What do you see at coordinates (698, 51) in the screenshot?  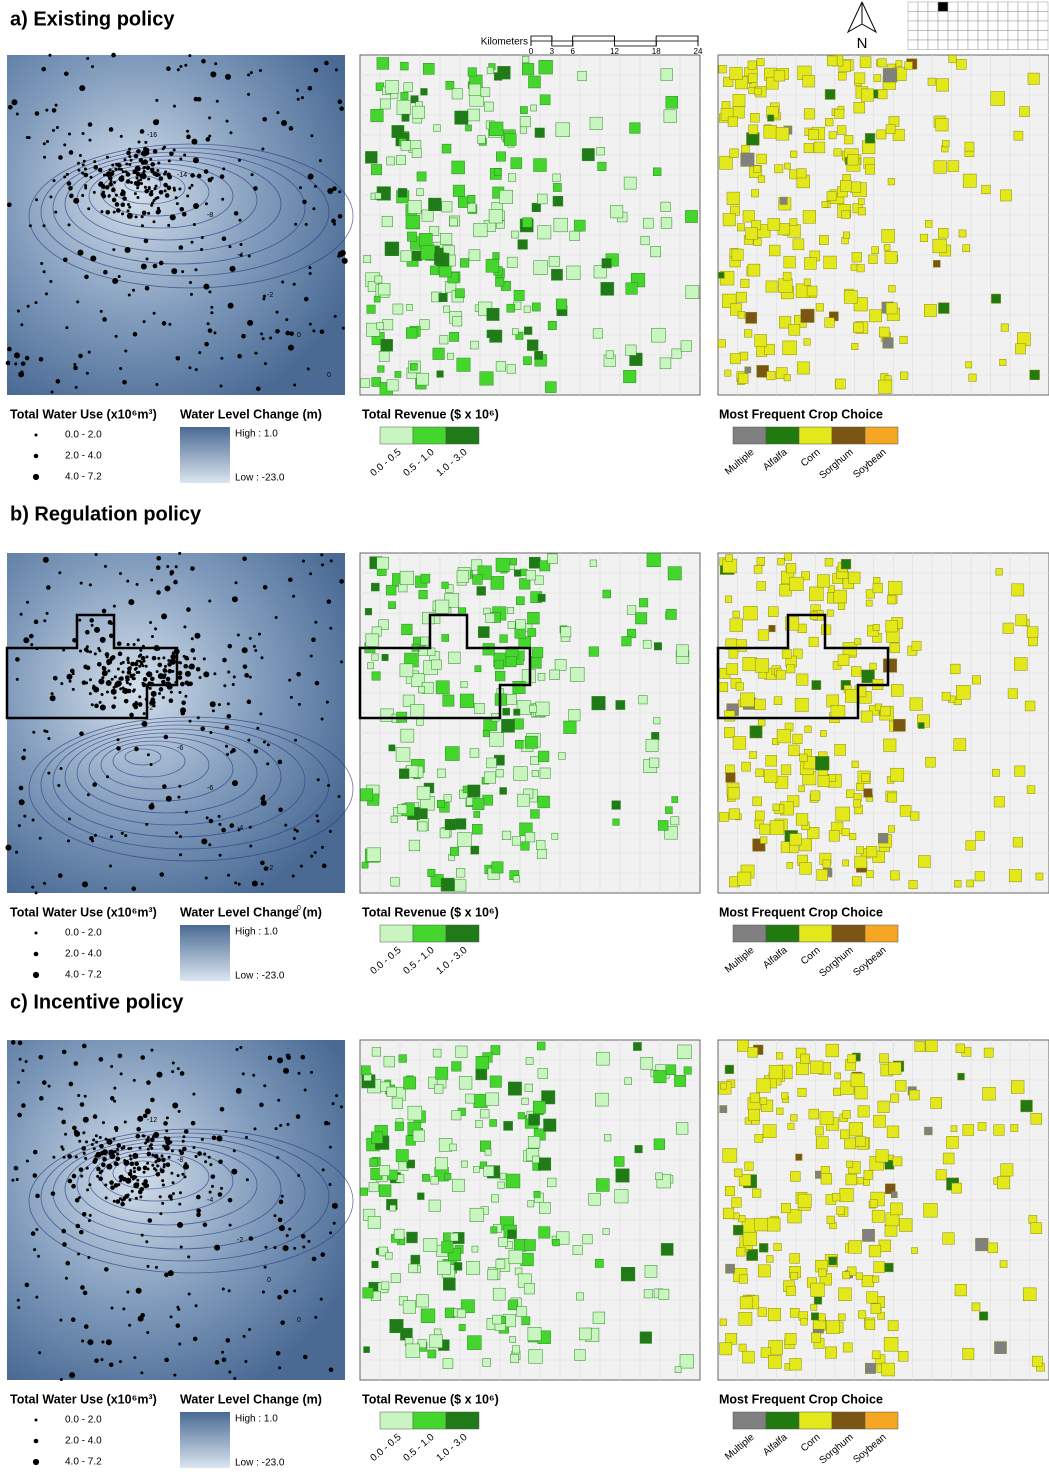 I see `scale-label: 24` at bounding box center [698, 51].